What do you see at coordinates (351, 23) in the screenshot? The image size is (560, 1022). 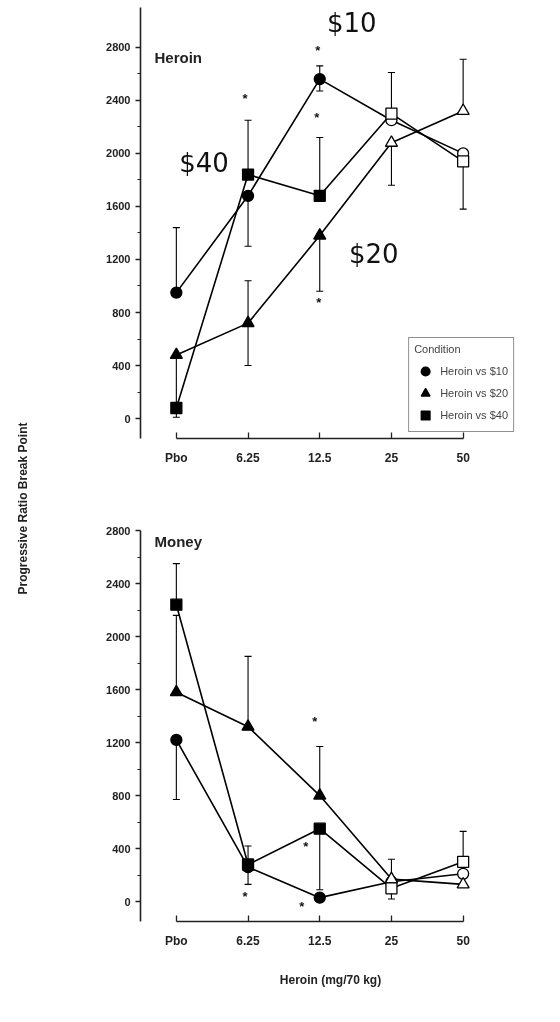 I see `annotation: $10` at bounding box center [351, 23].